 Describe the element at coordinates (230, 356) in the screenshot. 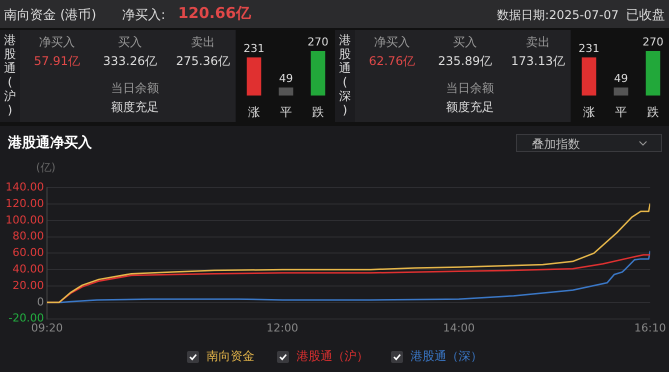

I see `text: 南向资金` at that location.